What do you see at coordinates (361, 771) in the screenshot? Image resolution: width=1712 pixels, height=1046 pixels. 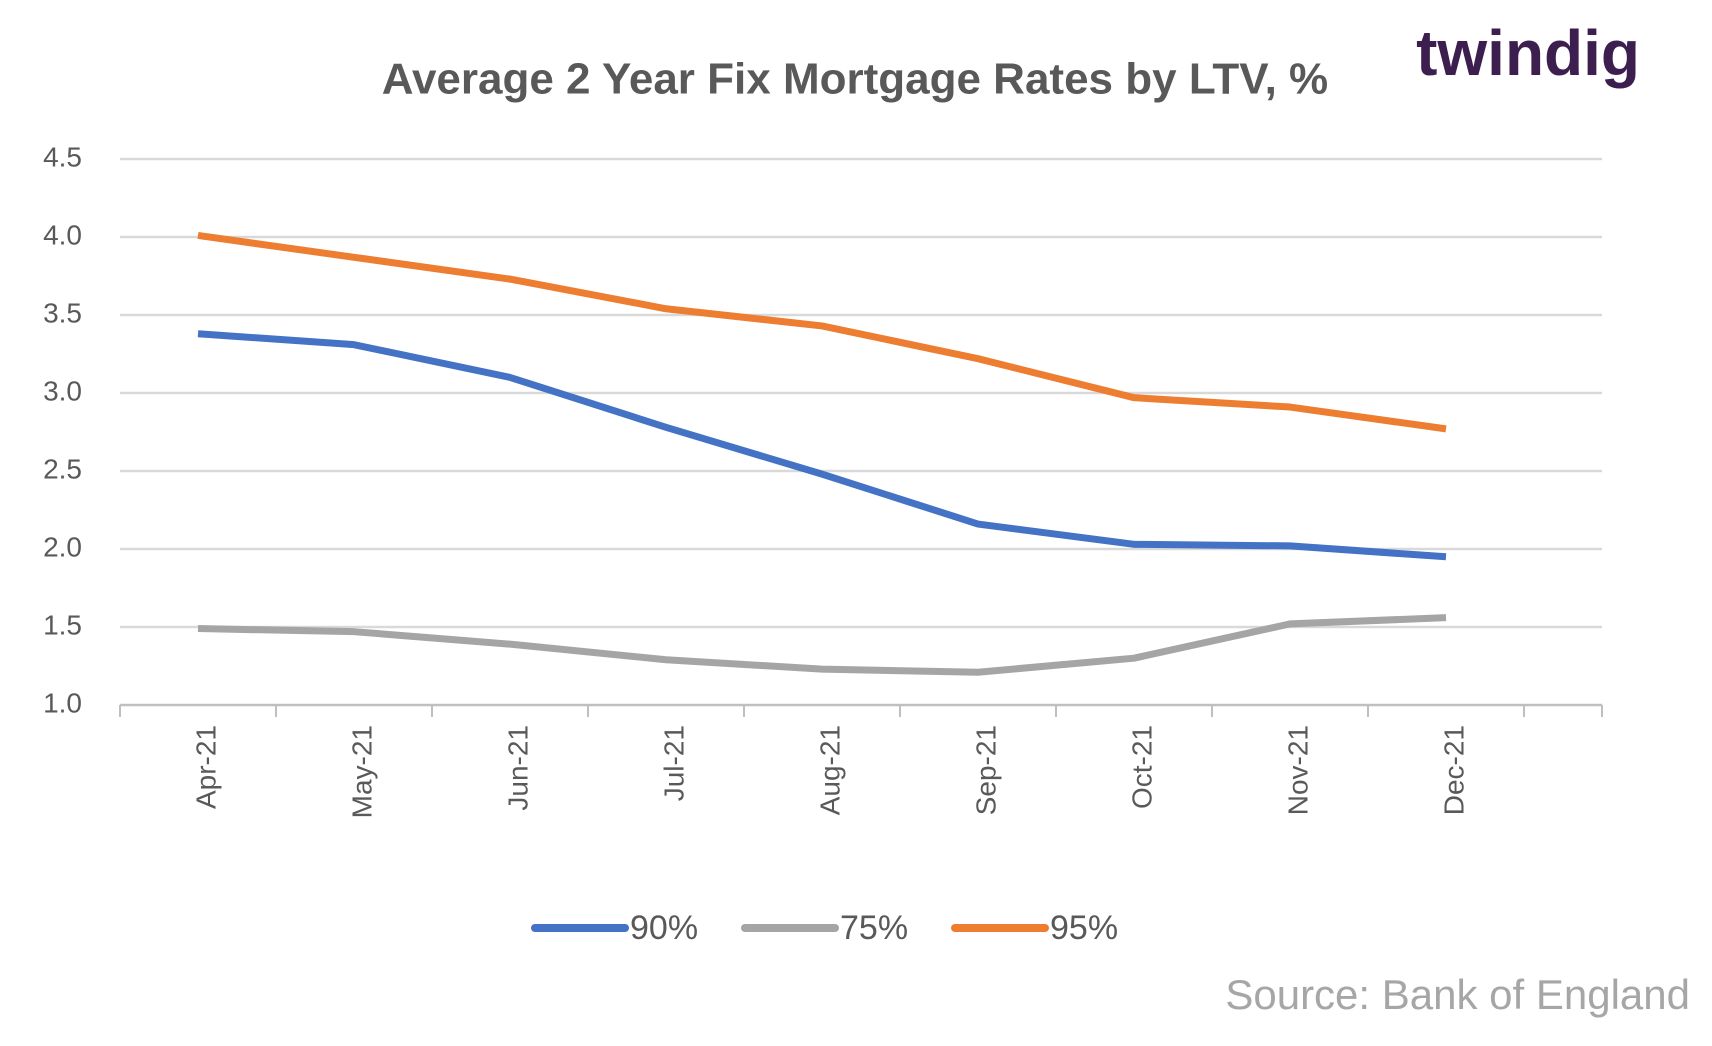 I see `x-tick-label: May-21` at bounding box center [361, 771].